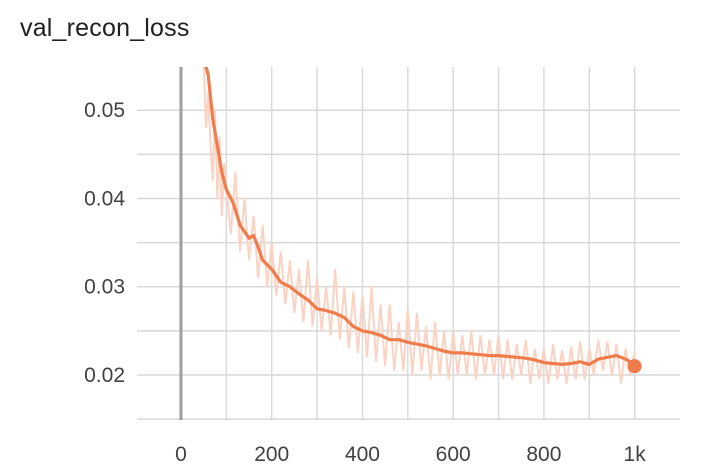 This screenshot has height=474, width=706. I want to click on x-tick-label: 400, so click(362, 454).